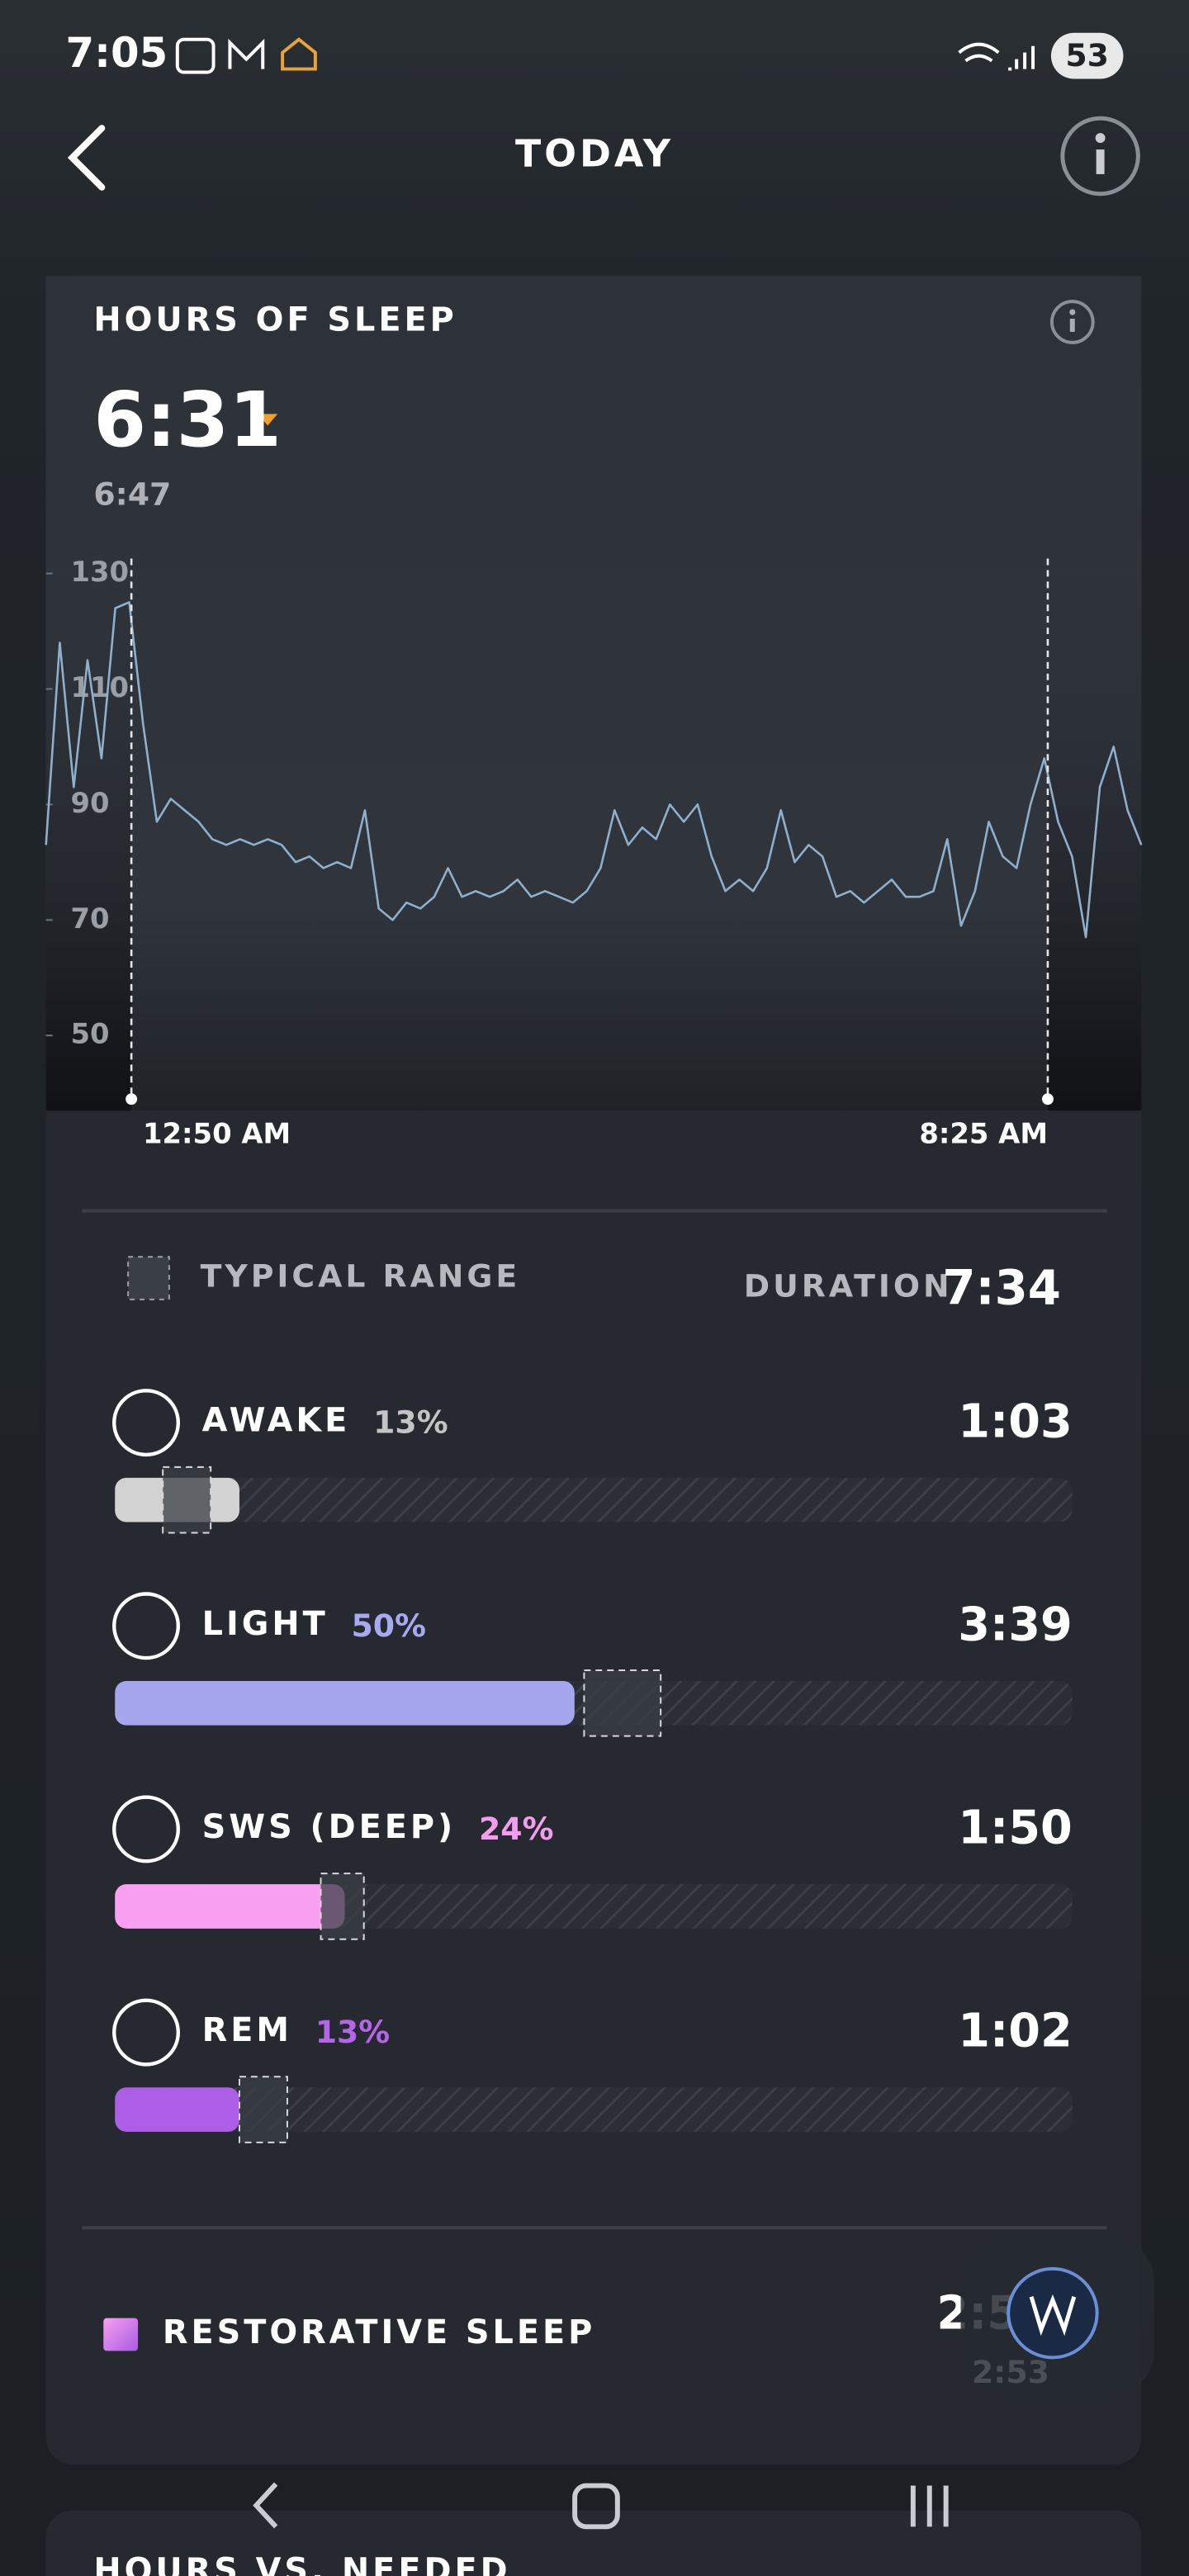  Describe the element at coordinates (594, 770) in the screenshot. I see `heart-rate-line` at that location.